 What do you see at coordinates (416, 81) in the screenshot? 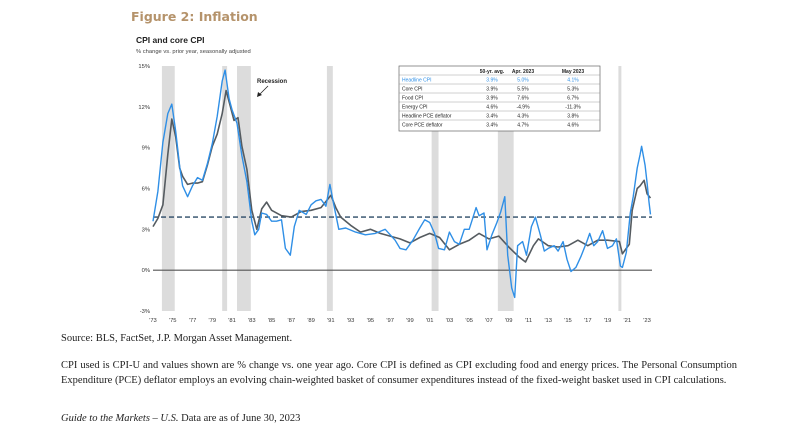
I see `table-row-label: Headline CPI` at bounding box center [416, 81].